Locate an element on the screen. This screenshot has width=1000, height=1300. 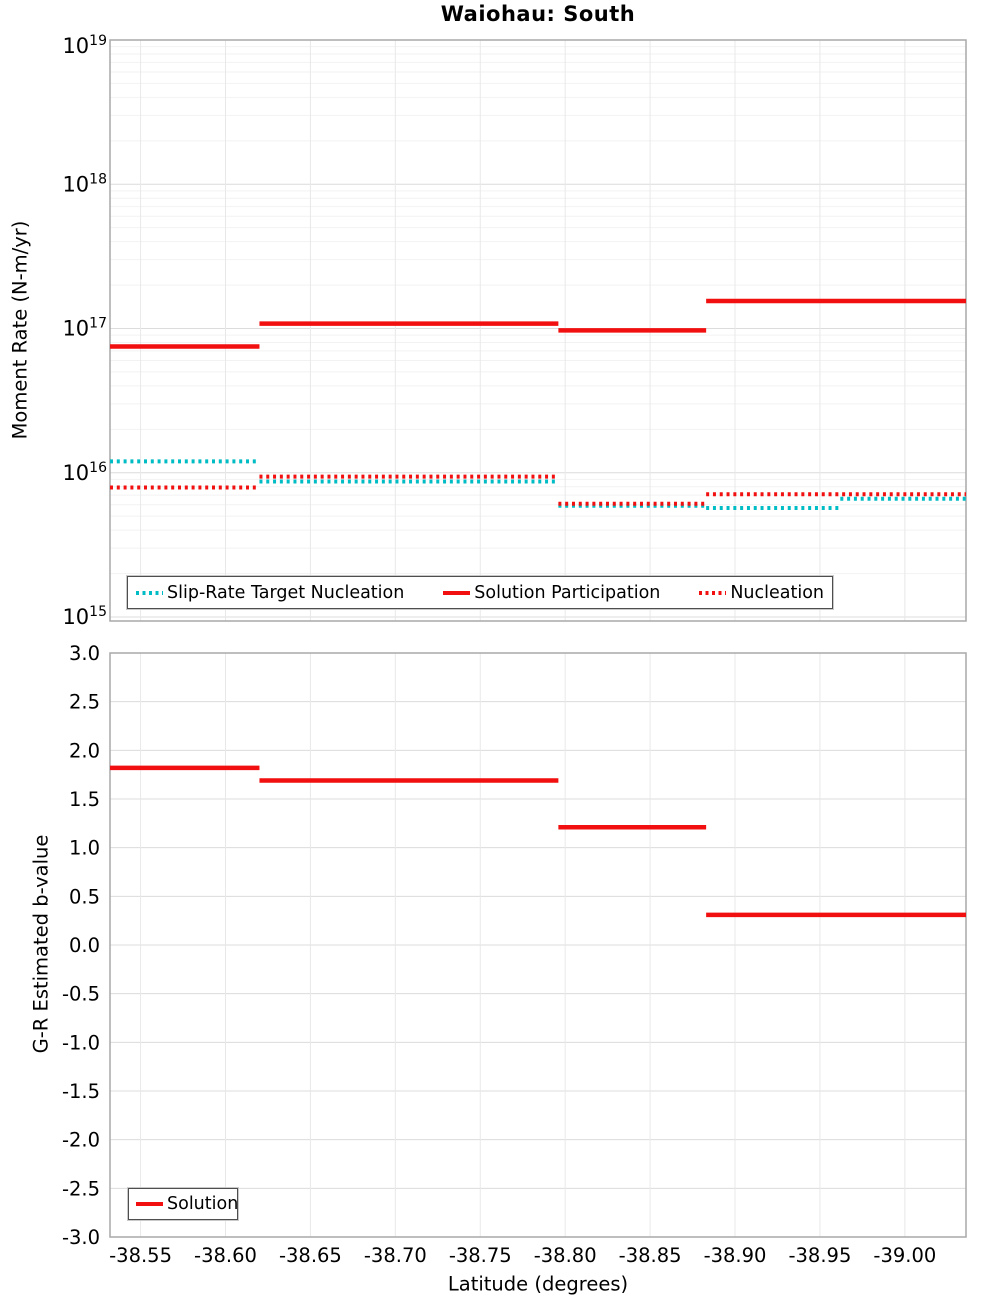
nucleation-legend-item: Nucleation is located at coordinates (761, 593).